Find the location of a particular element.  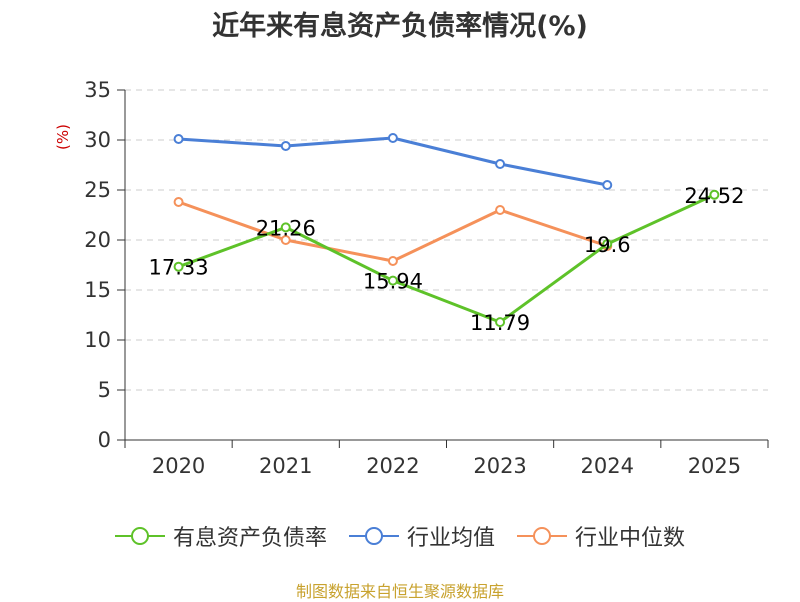

y-tick-label: 30 is located at coordinates (97, 140).